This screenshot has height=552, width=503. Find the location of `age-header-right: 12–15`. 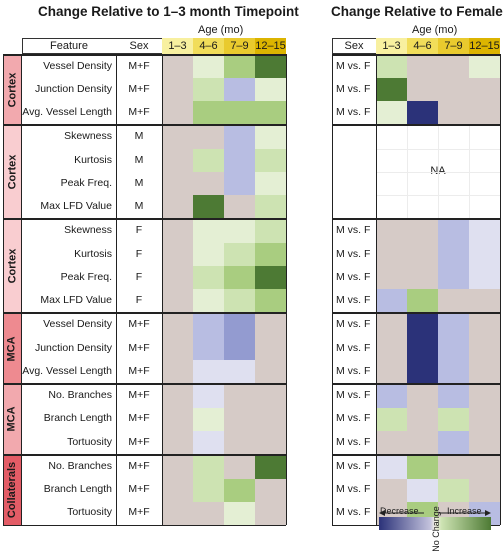

age-header-right: 12–15 is located at coordinates (484, 46).